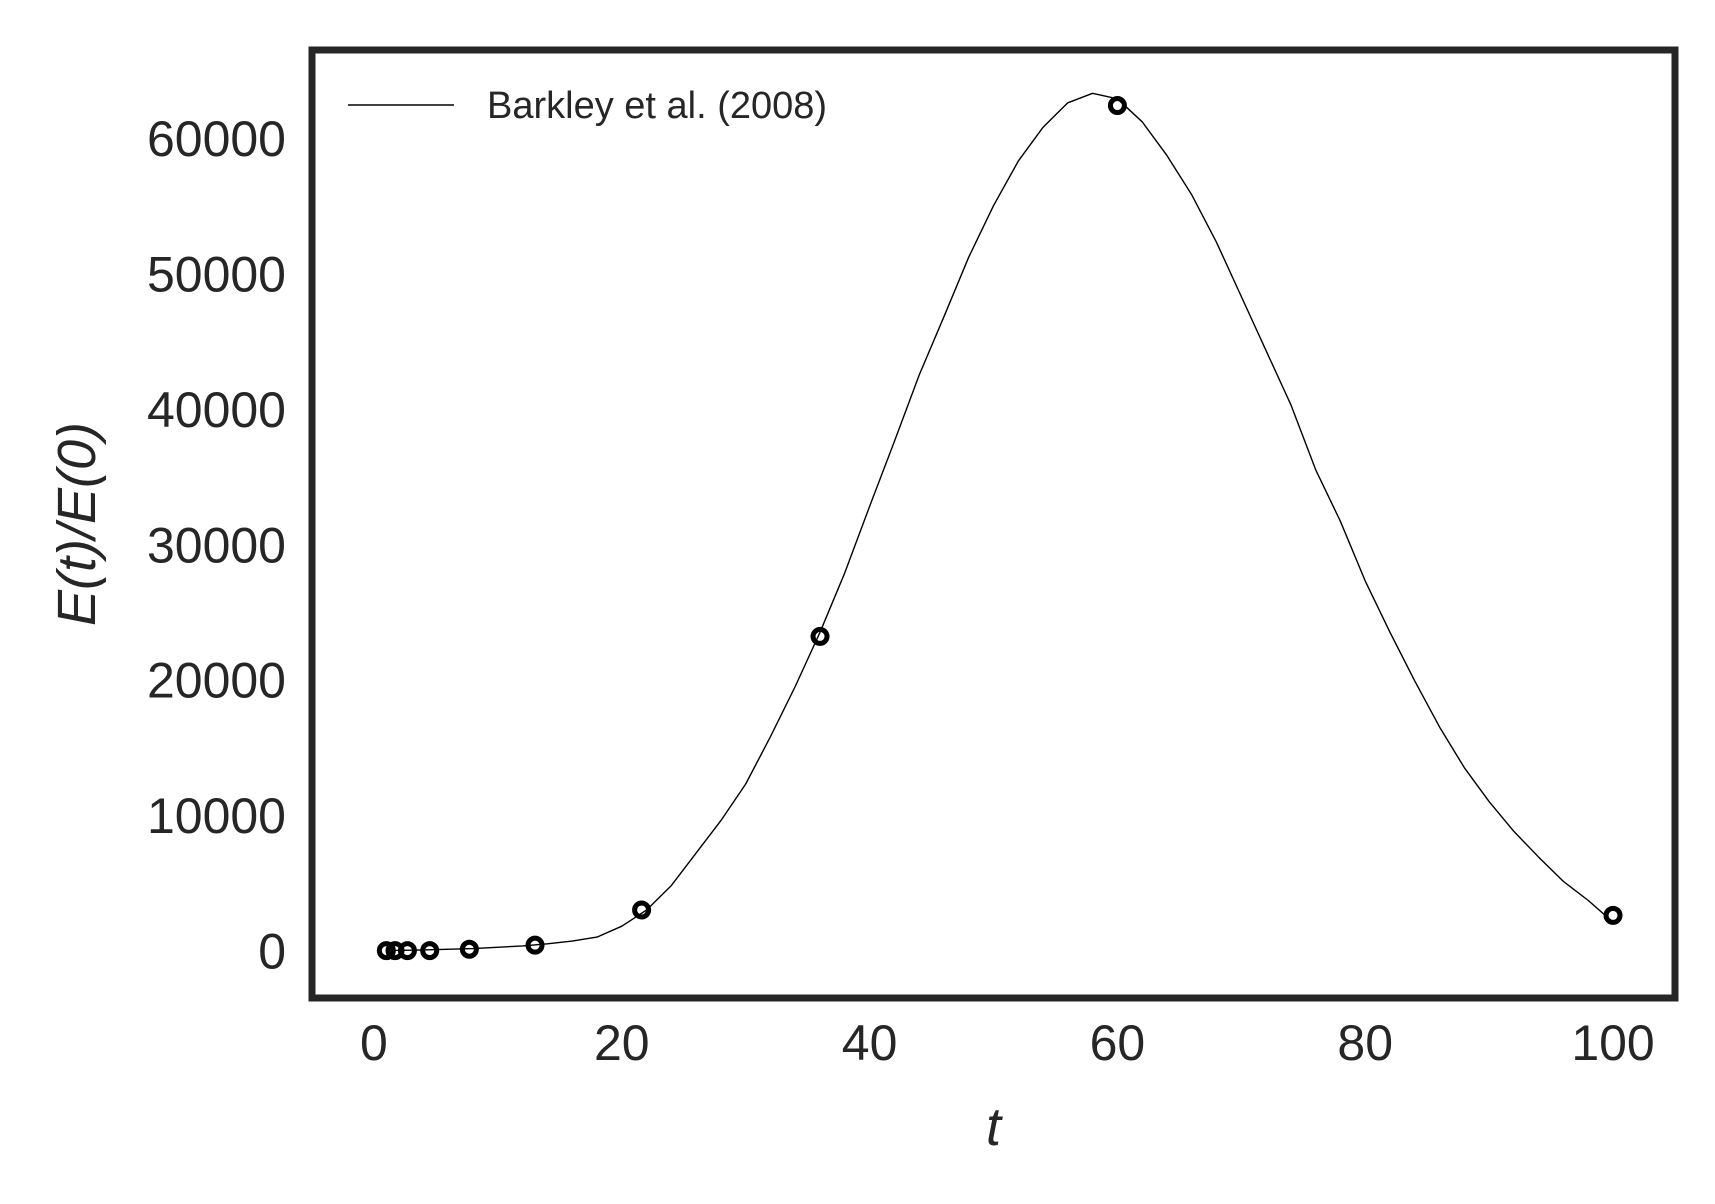 This screenshot has height=1204, width=1715. I want to click on x-tick-label: 100, so click(1612, 1043).